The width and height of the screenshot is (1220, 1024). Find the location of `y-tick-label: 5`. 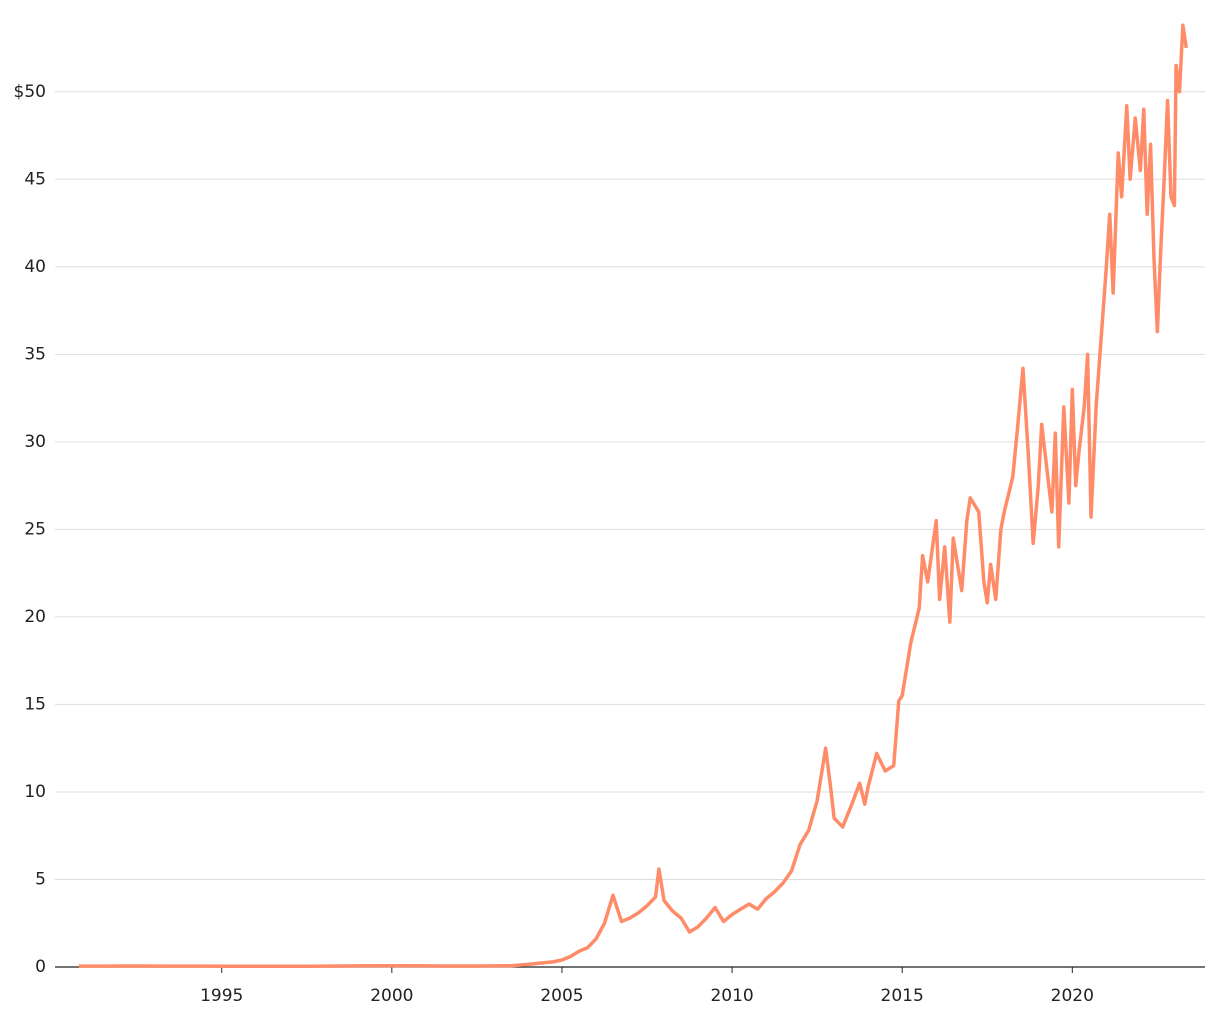

y-tick-label: 5 is located at coordinates (40, 879).